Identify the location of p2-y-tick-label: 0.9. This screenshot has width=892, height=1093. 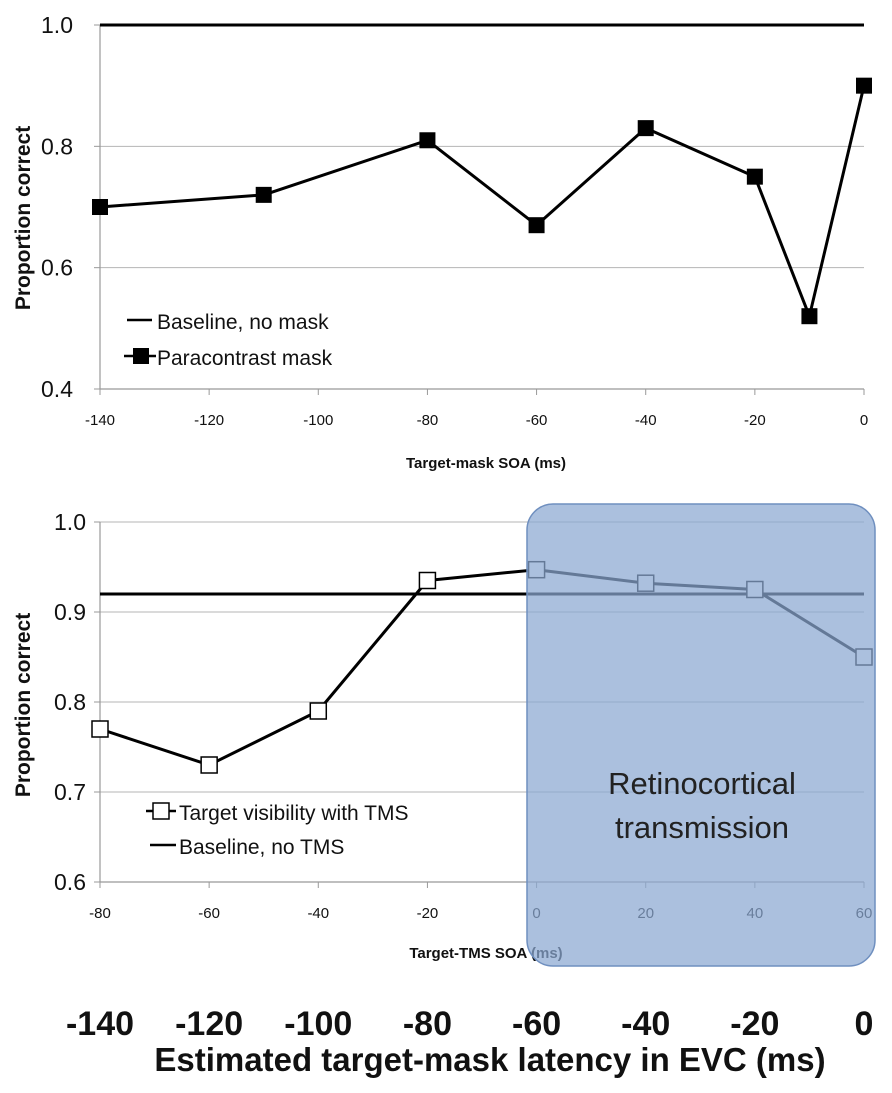
(70, 612).